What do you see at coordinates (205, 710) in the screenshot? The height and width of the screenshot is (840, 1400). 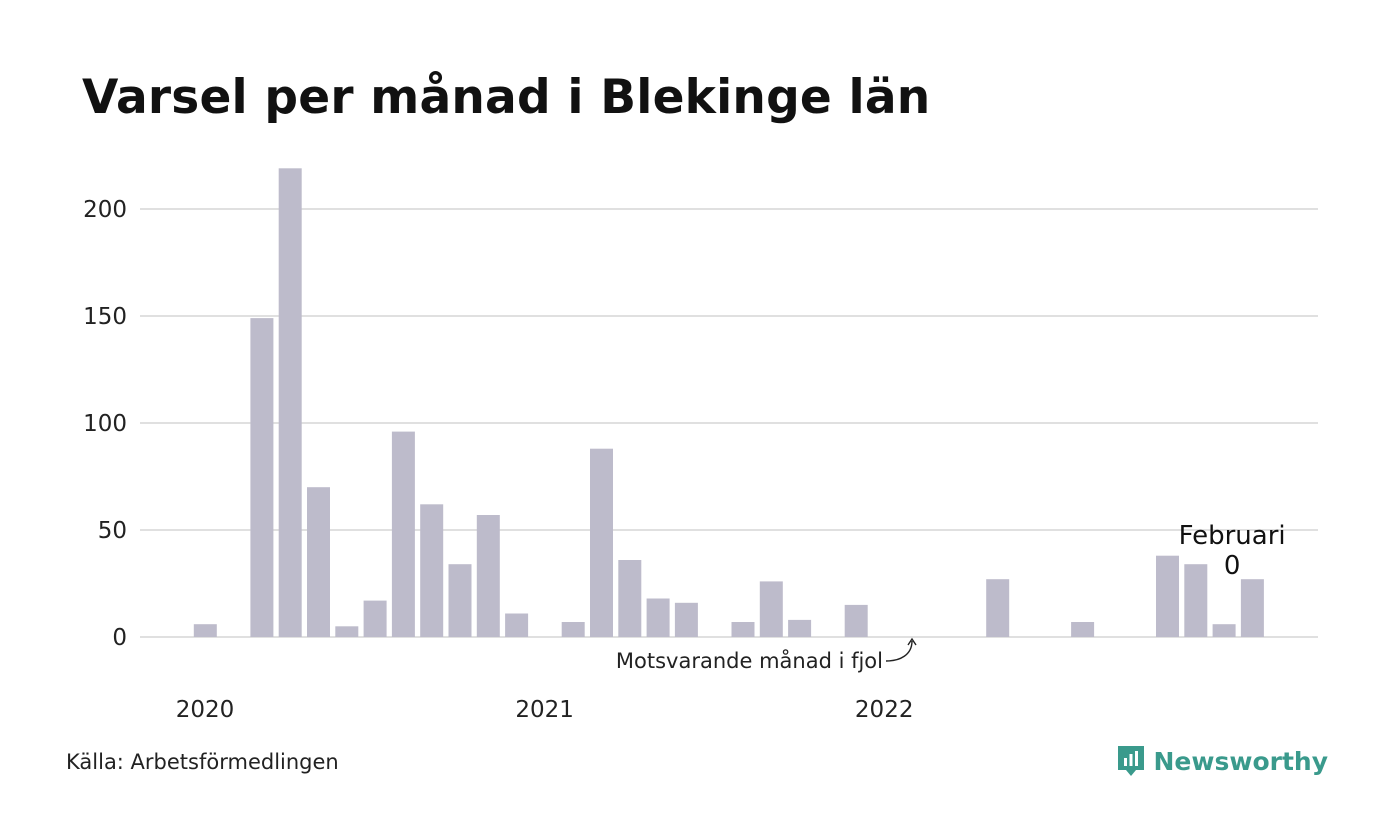 I see `x-tick-label: 2020` at bounding box center [205, 710].